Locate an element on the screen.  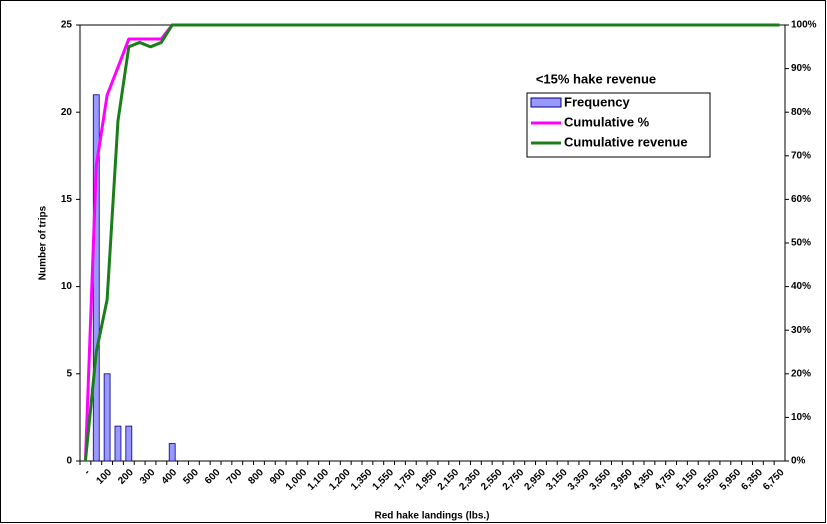
legend-label: Cumulative revenue is located at coordinates (626, 141).